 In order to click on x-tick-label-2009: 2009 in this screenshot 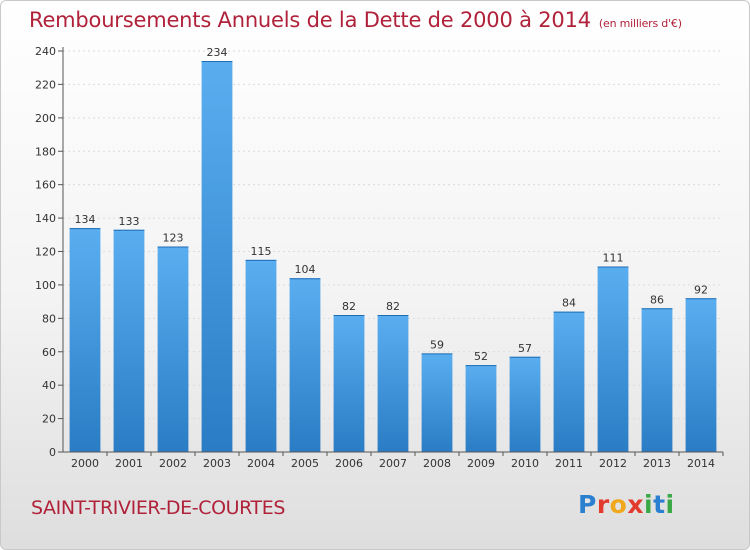, I will do `click(481, 463)`.